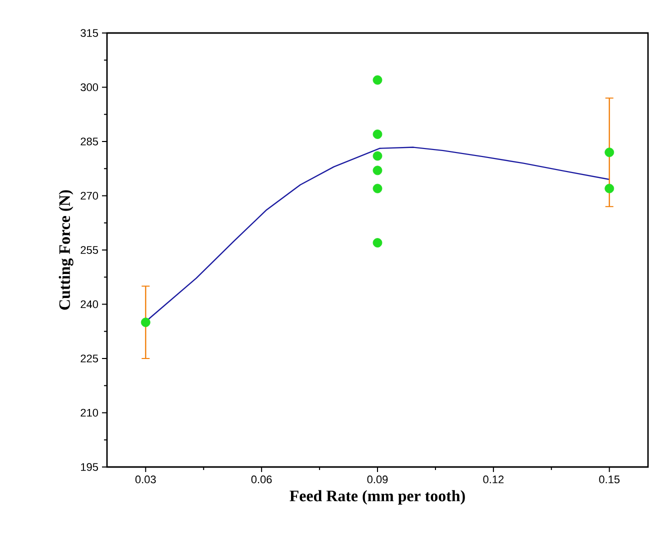  I want to click on x-tick-label: 0.15, so click(609, 480).